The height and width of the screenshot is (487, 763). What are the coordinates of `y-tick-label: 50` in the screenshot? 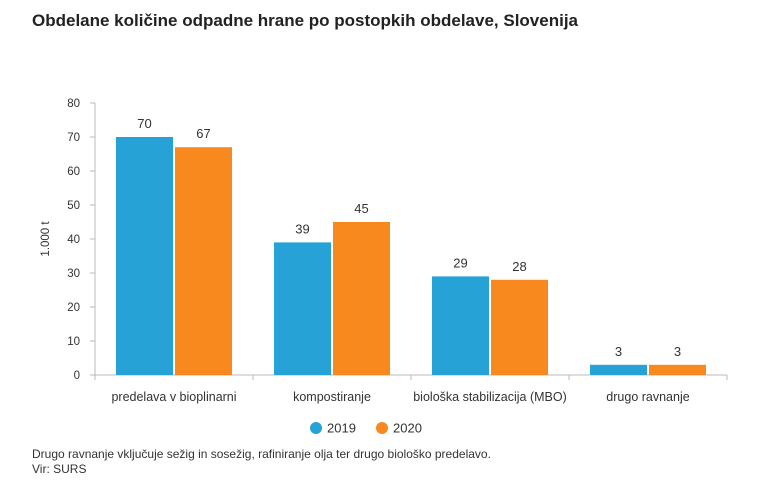 It's located at (73, 206).